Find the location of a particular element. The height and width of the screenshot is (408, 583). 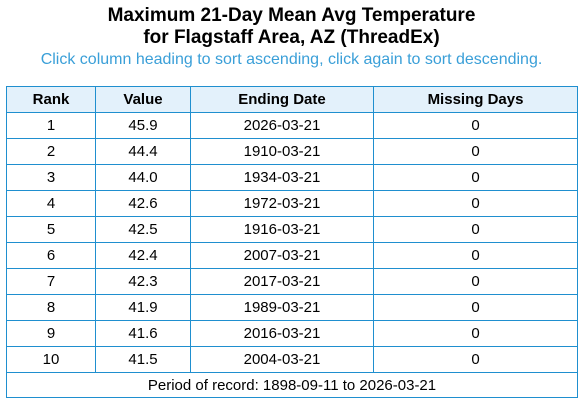

rank-cell: 3 is located at coordinates (51, 177).